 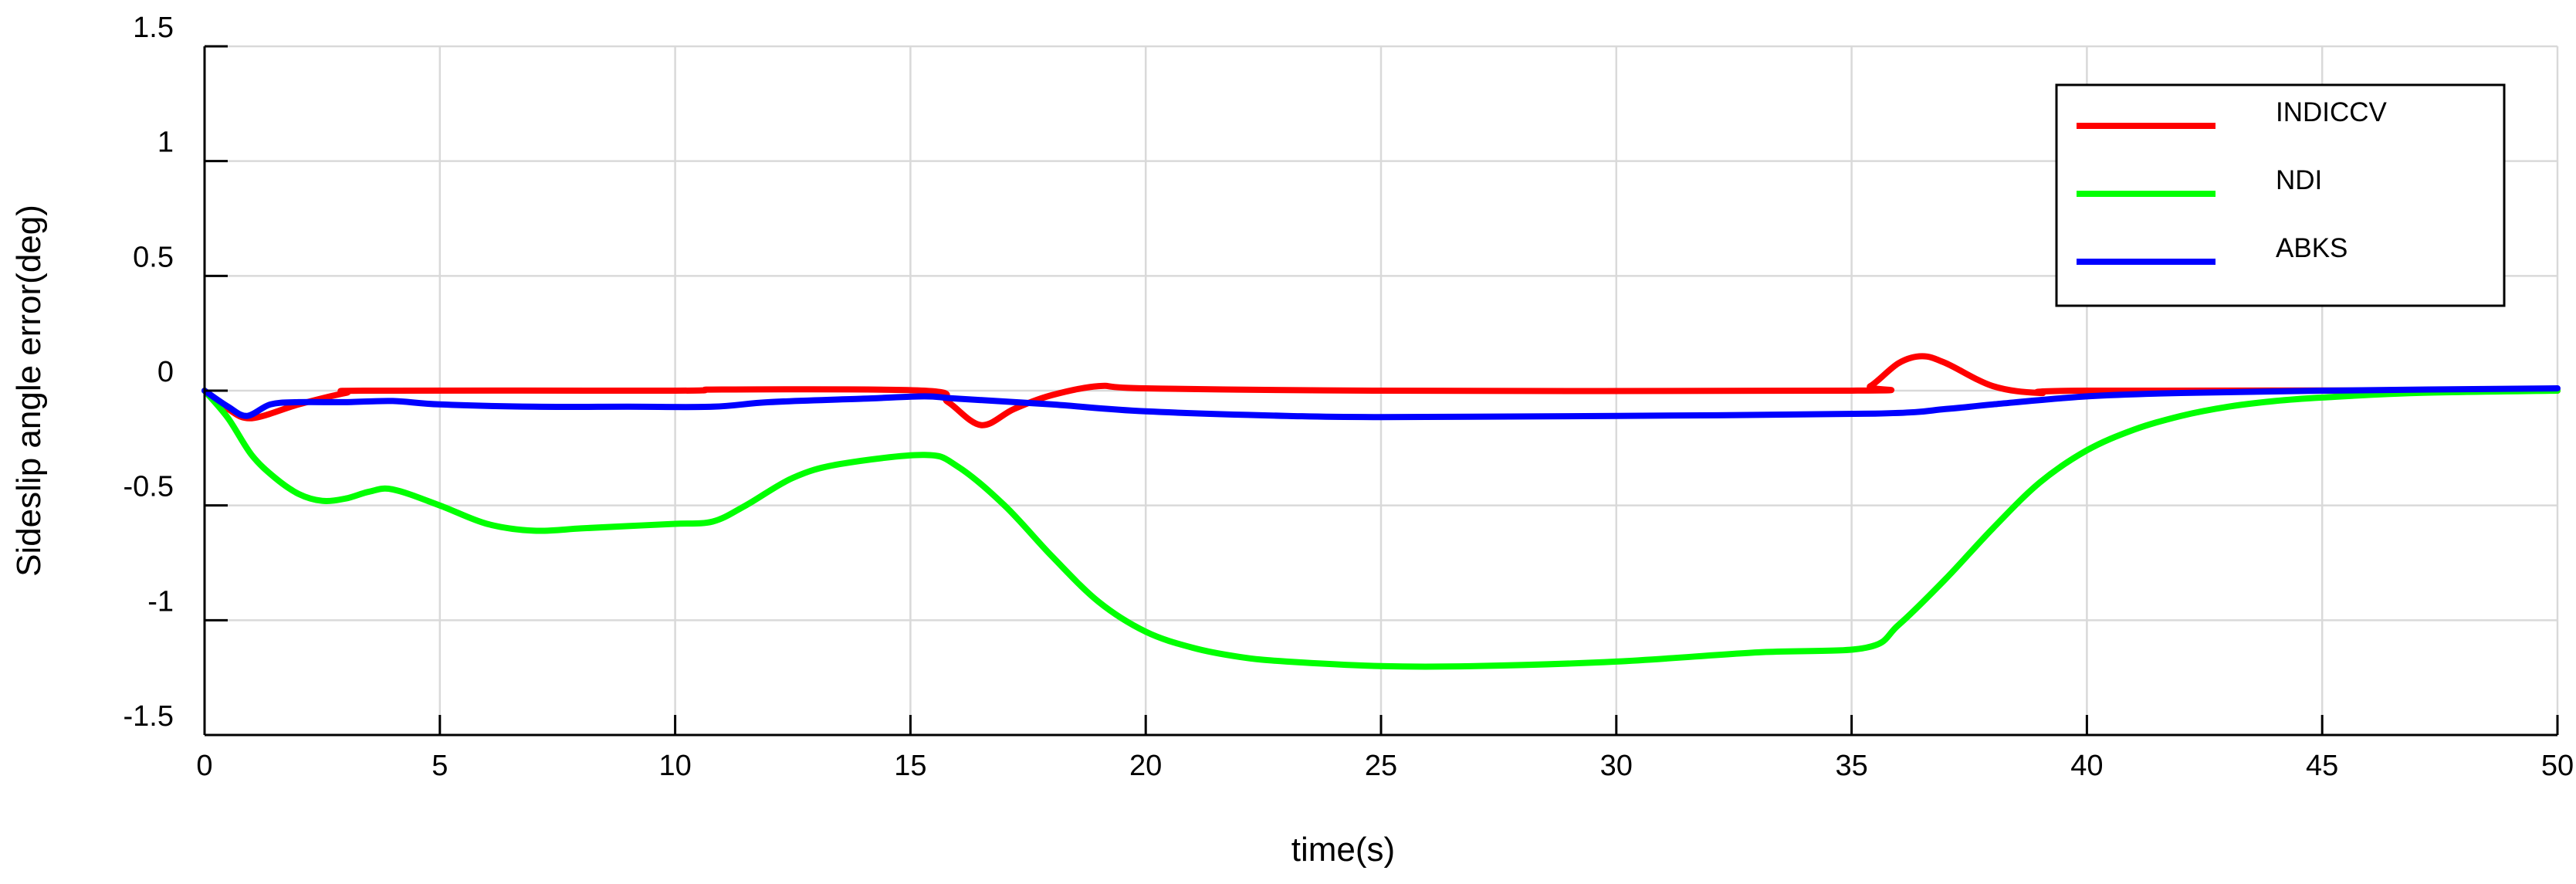 What do you see at coordinates (1851, 766) in the screenshot?
I see `x-tick-label: 35` at bounding box center [1851, 766].